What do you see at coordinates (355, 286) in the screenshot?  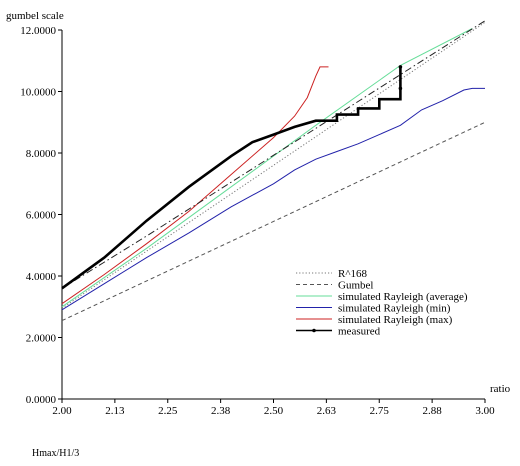 I see `legend-label: Gumbel` at bounding box center [355, 286].